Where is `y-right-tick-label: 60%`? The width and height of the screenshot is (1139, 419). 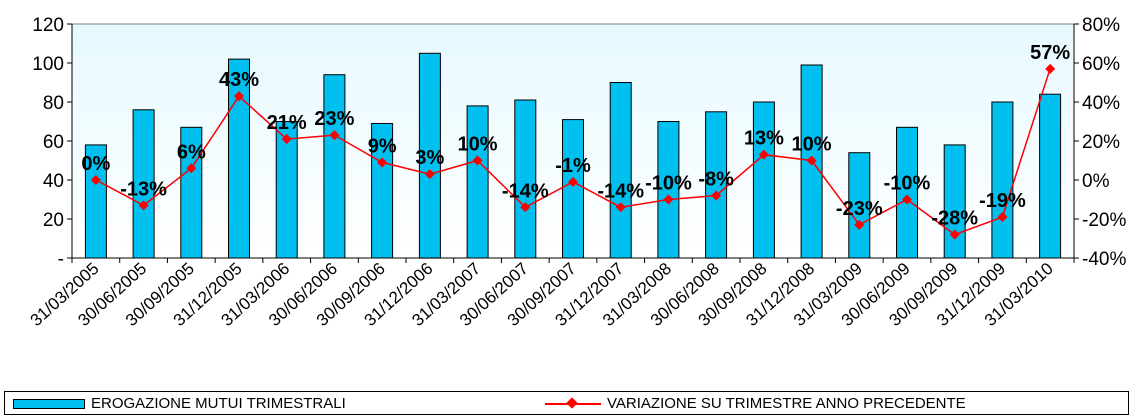 y-right-tick-label: 60% is located at coordinates (1101, 64).